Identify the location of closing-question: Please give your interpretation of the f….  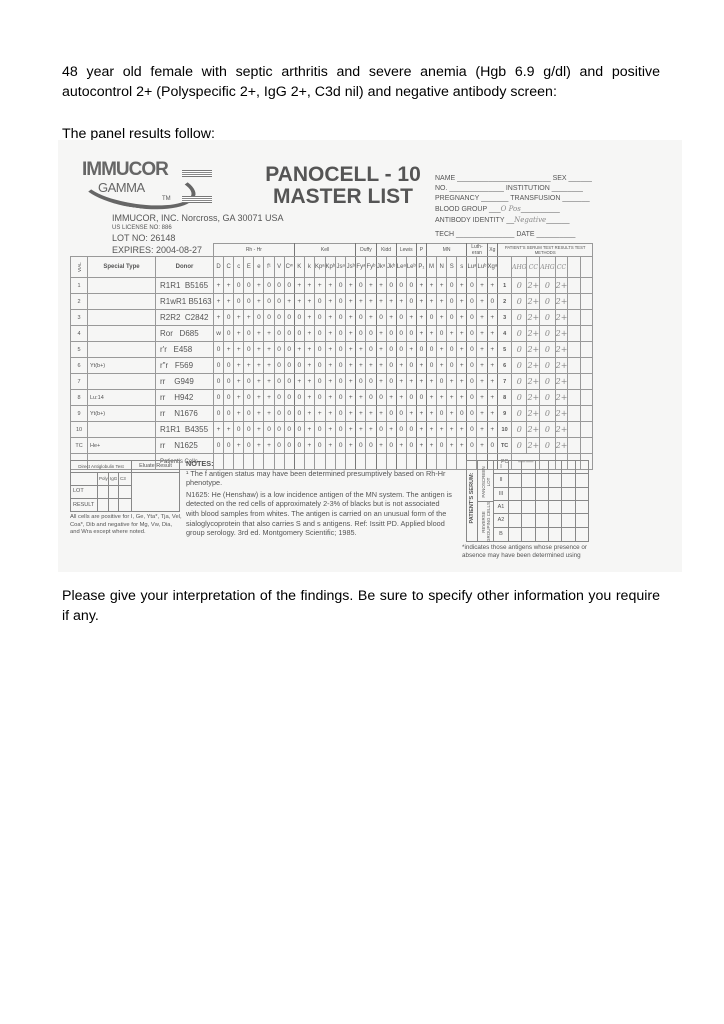
(361, 606).